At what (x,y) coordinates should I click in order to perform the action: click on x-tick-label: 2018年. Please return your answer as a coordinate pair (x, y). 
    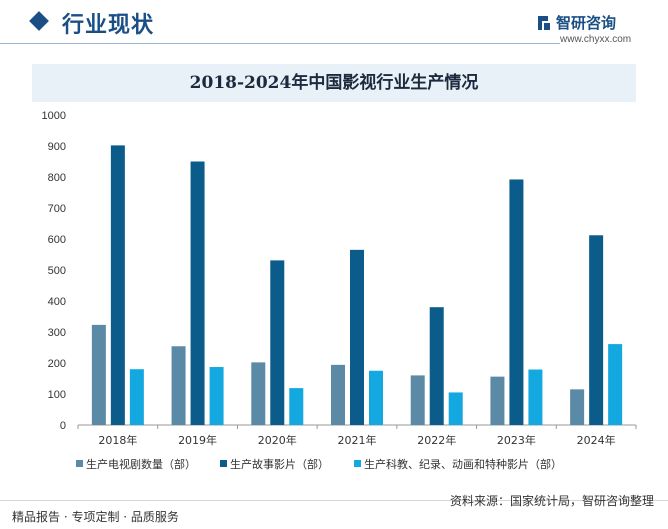
    Looking at the image, I should click on (117, 440).